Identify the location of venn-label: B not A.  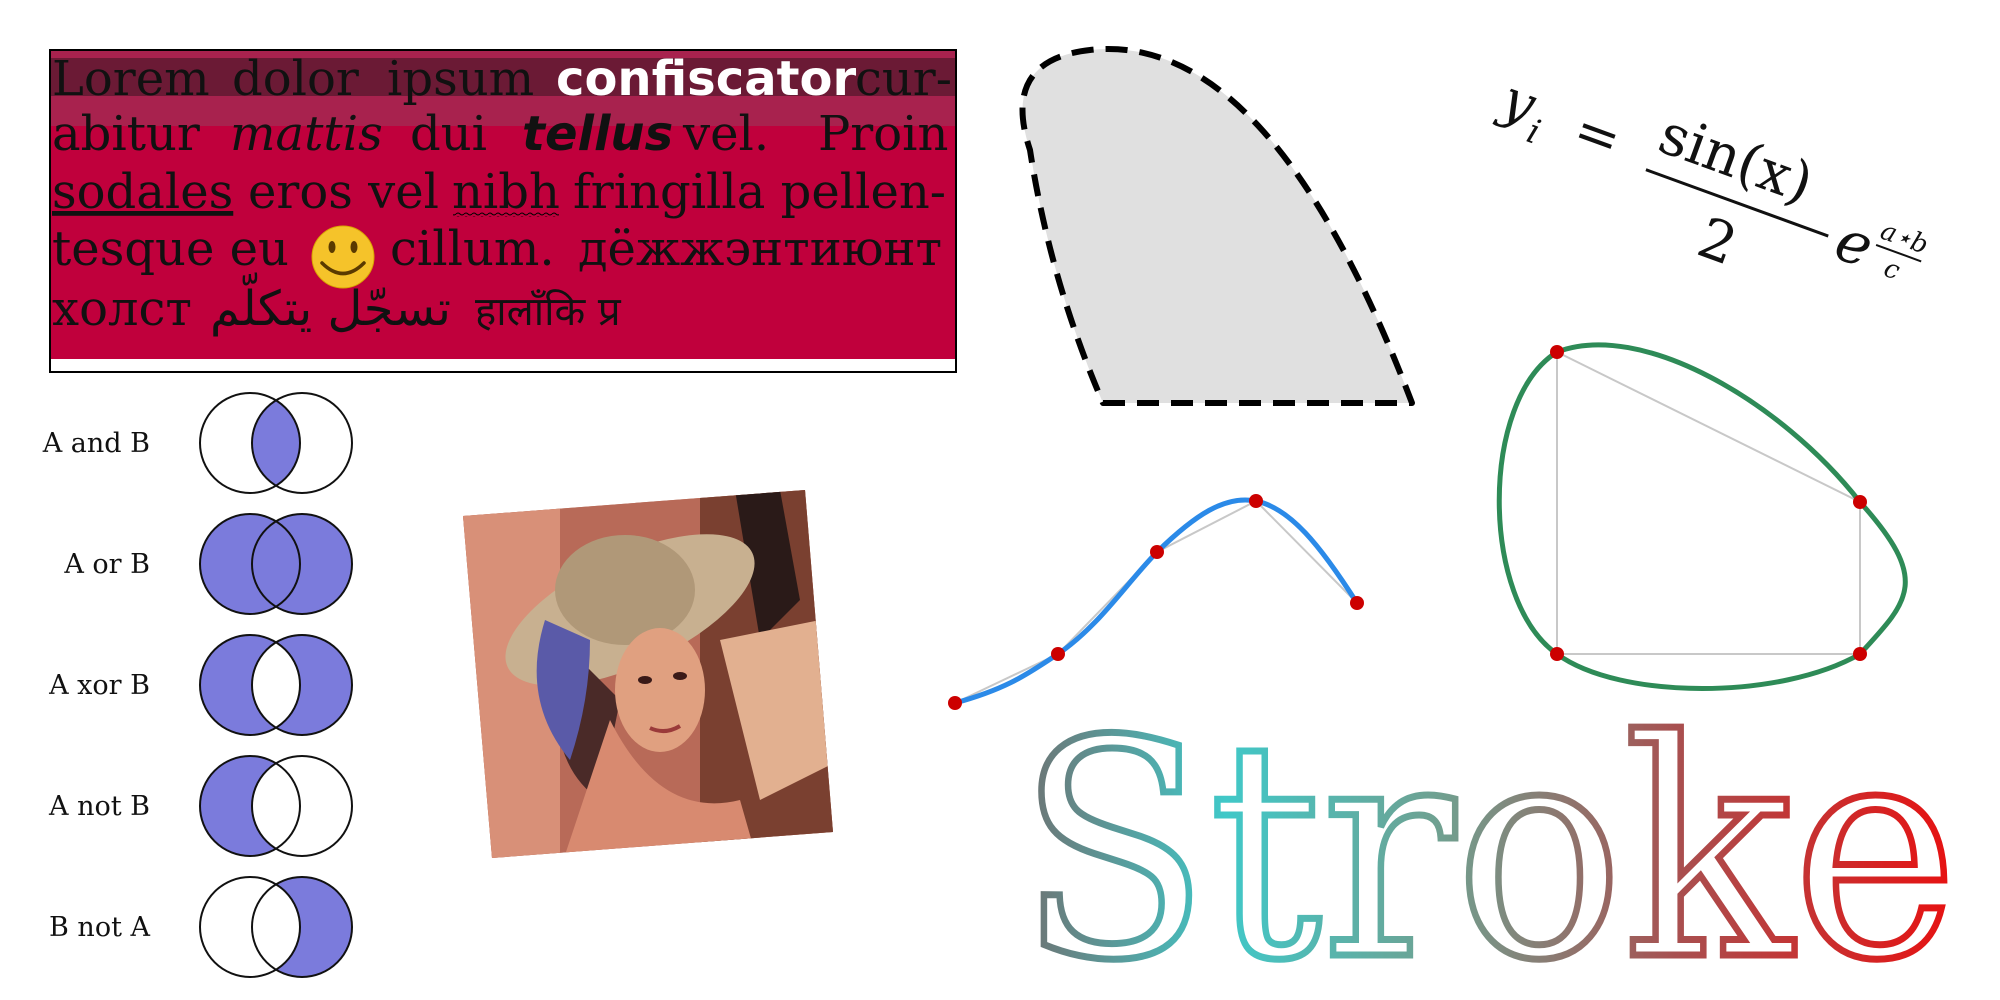
(100, 927).